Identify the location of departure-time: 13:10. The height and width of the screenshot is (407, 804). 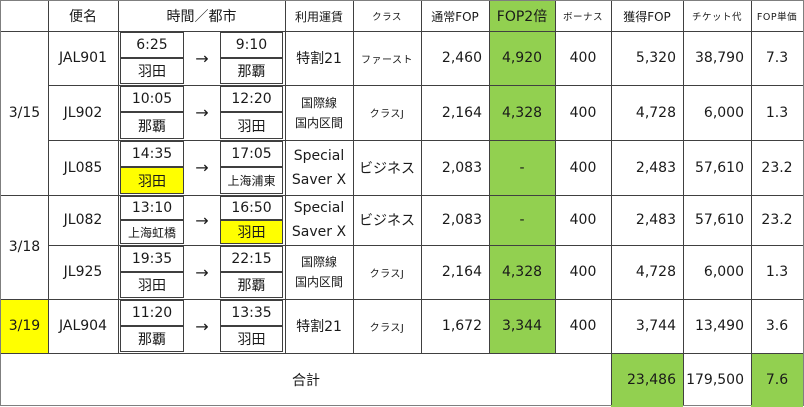
(152, 208).